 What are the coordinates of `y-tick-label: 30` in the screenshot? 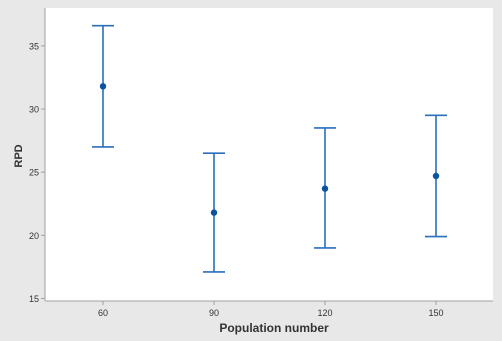 It's located at (34, 110).